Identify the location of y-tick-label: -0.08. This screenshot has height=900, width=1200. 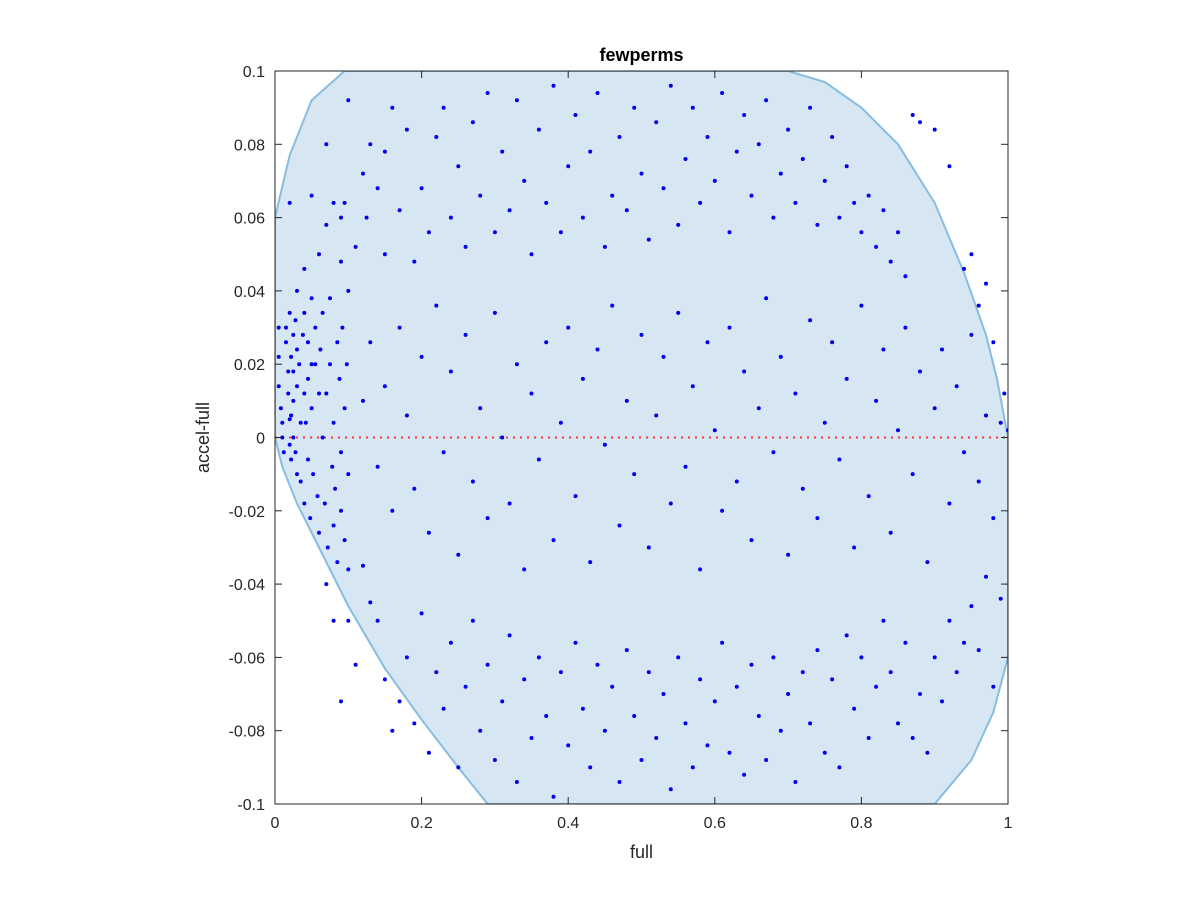
(247, 732).